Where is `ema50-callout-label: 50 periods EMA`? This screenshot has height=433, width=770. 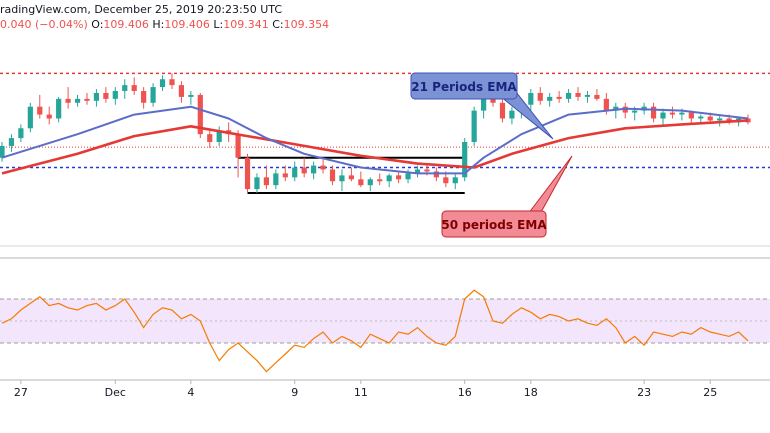 ema50-callout-label: 50 periods EMA is located at coordinates (494, 225).